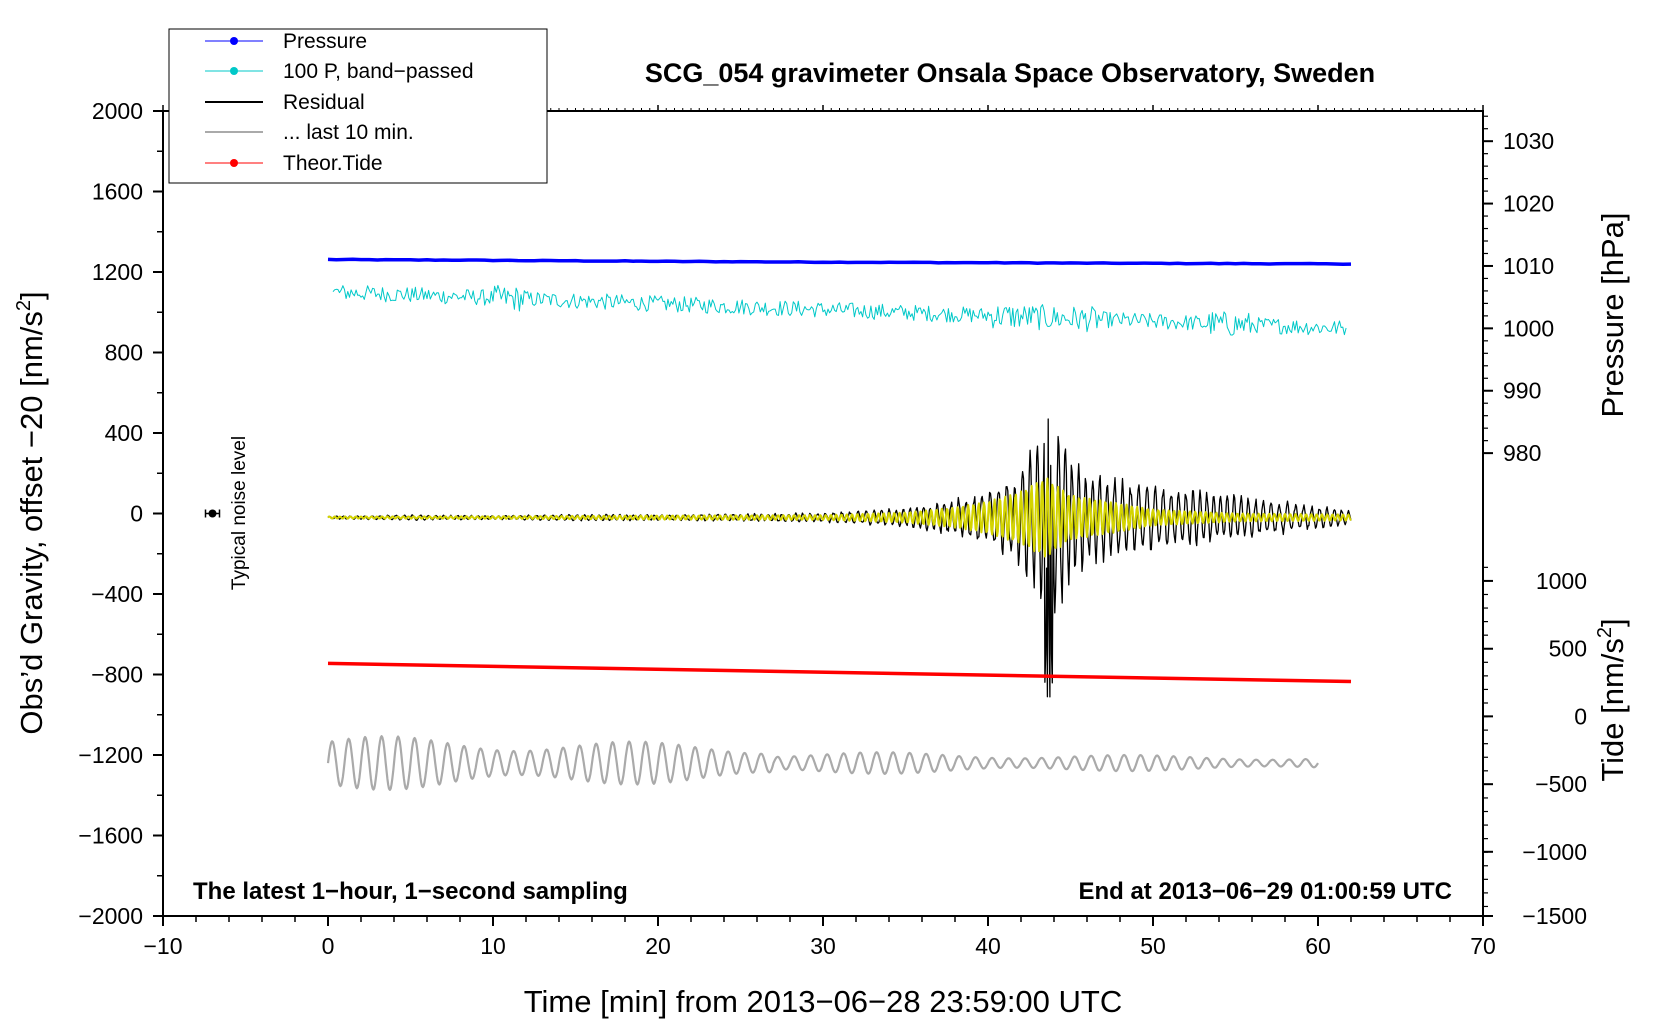  I want to click on legend-label-last-10-min: ... last 10 min., so click(348, 132).